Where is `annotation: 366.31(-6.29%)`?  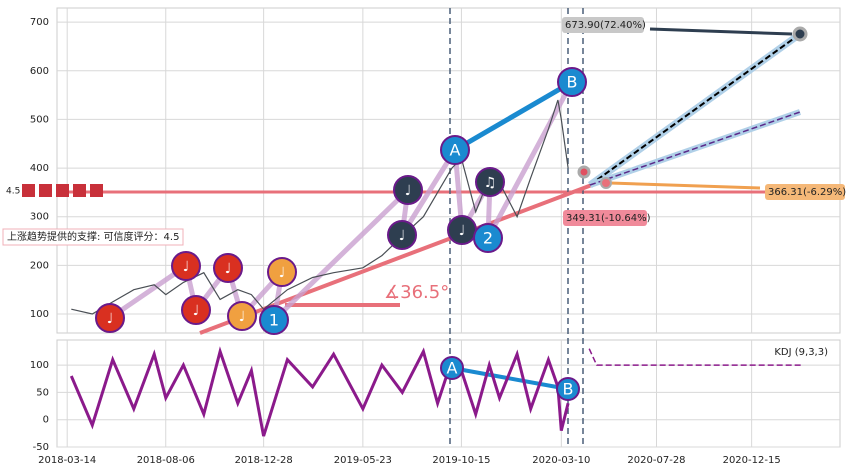 annotation: 366.31(-6.29%) is located at coordinates (807, 192).